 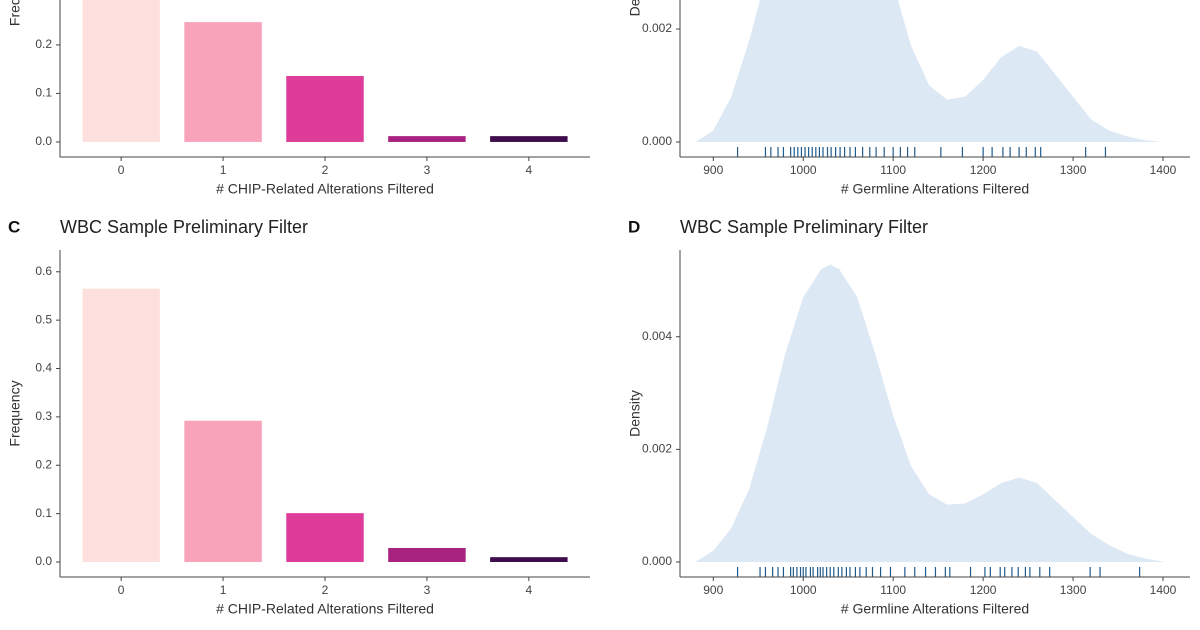 I want to click on y-tick-label: 0.004, so click(x=657, y=336).